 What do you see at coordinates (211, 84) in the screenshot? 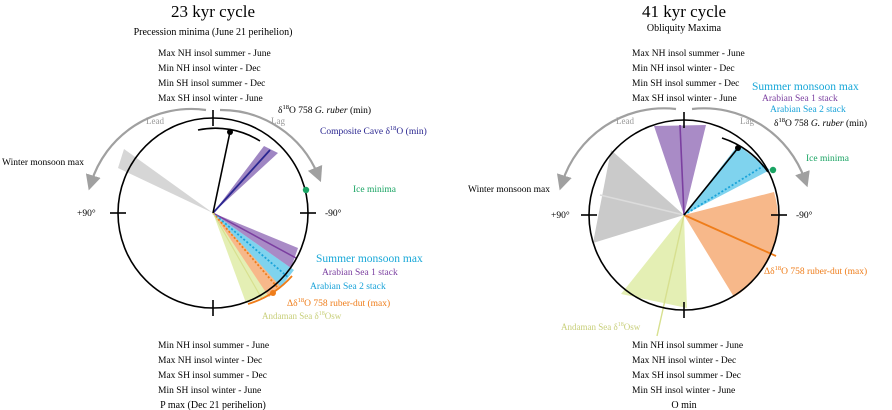
I see `left-top-label-3: Min SH insol summer - Dec` at bounding box center [211, 84].